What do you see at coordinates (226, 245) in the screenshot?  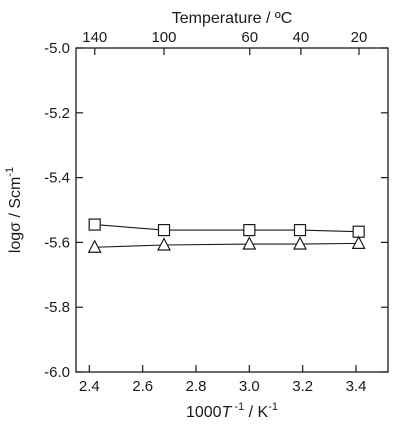 I see `triangle-series-line` at bounding box center [226, 245].